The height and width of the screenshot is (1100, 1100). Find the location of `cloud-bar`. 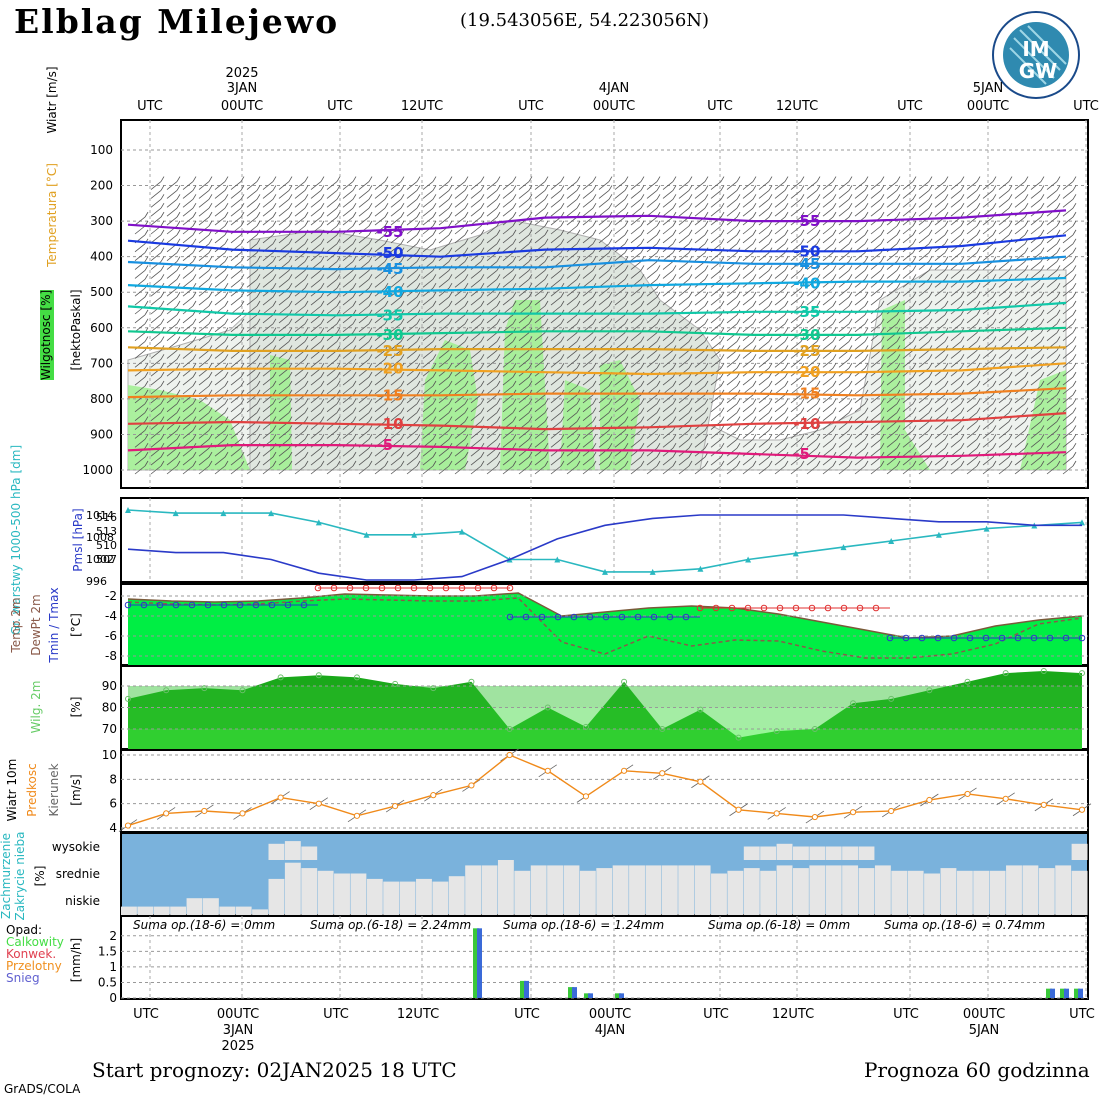

cloud-bar is located at coordinates (1030, 876).